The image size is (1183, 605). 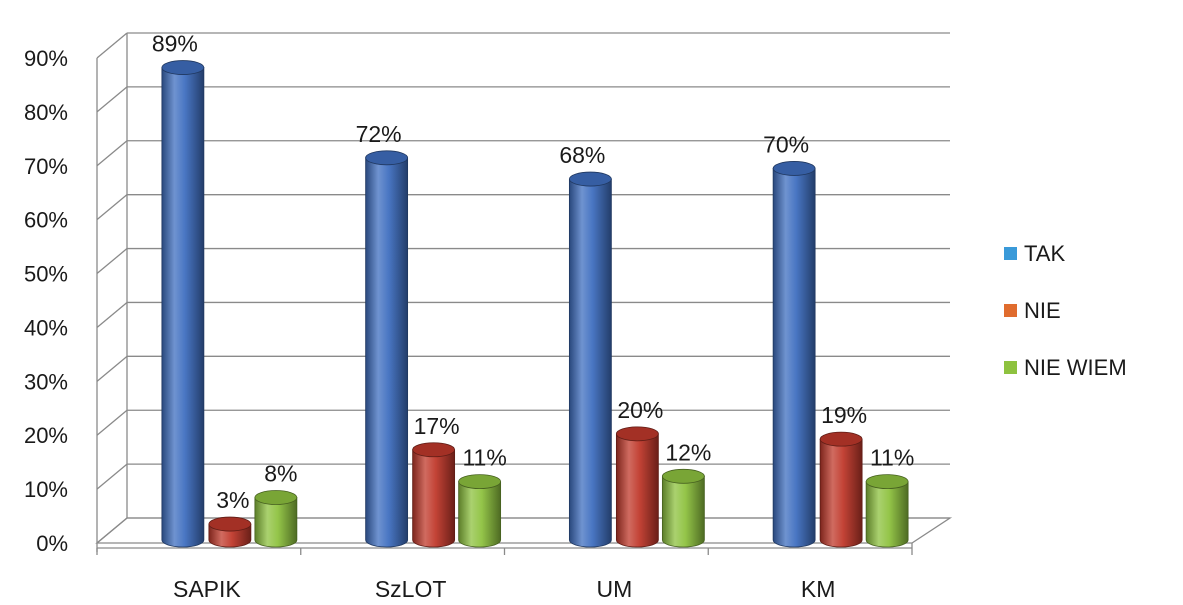 I want to click on y-tick-label: 50%, so click(x=46, y=274).